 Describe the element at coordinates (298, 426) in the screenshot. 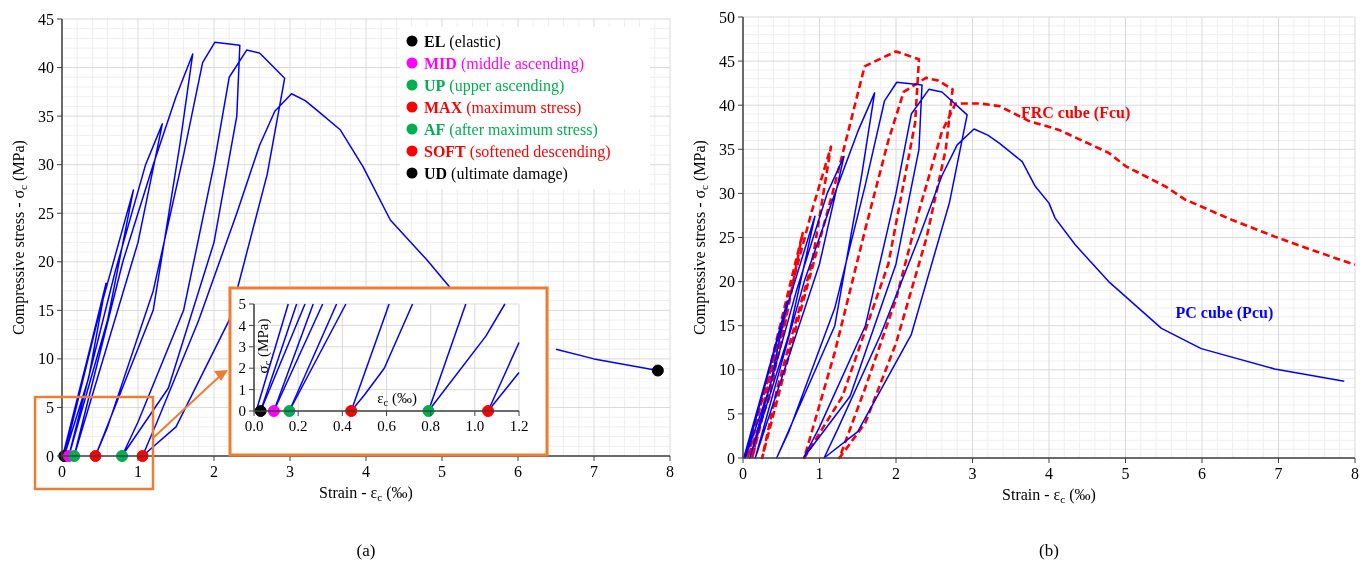

I see `x-tick-label: 0.2` at that location.